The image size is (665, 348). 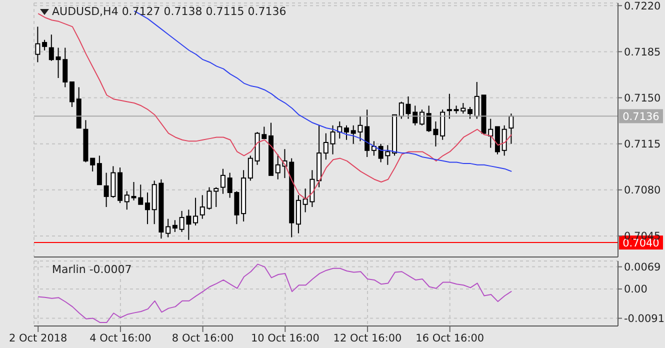 What do you see at coordinates (285, 338) in the screenshot?
I see `x-tick-label: 10 Oct 16:00` at bounding box center [285, 338].